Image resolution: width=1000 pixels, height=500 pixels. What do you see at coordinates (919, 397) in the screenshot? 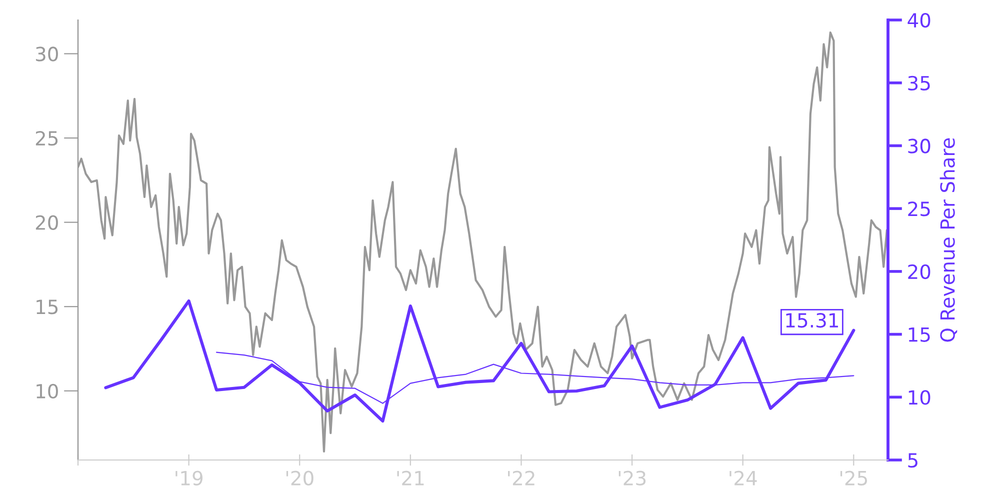
I see `y2-tick-label: 10` at bounding box center [919, 397].